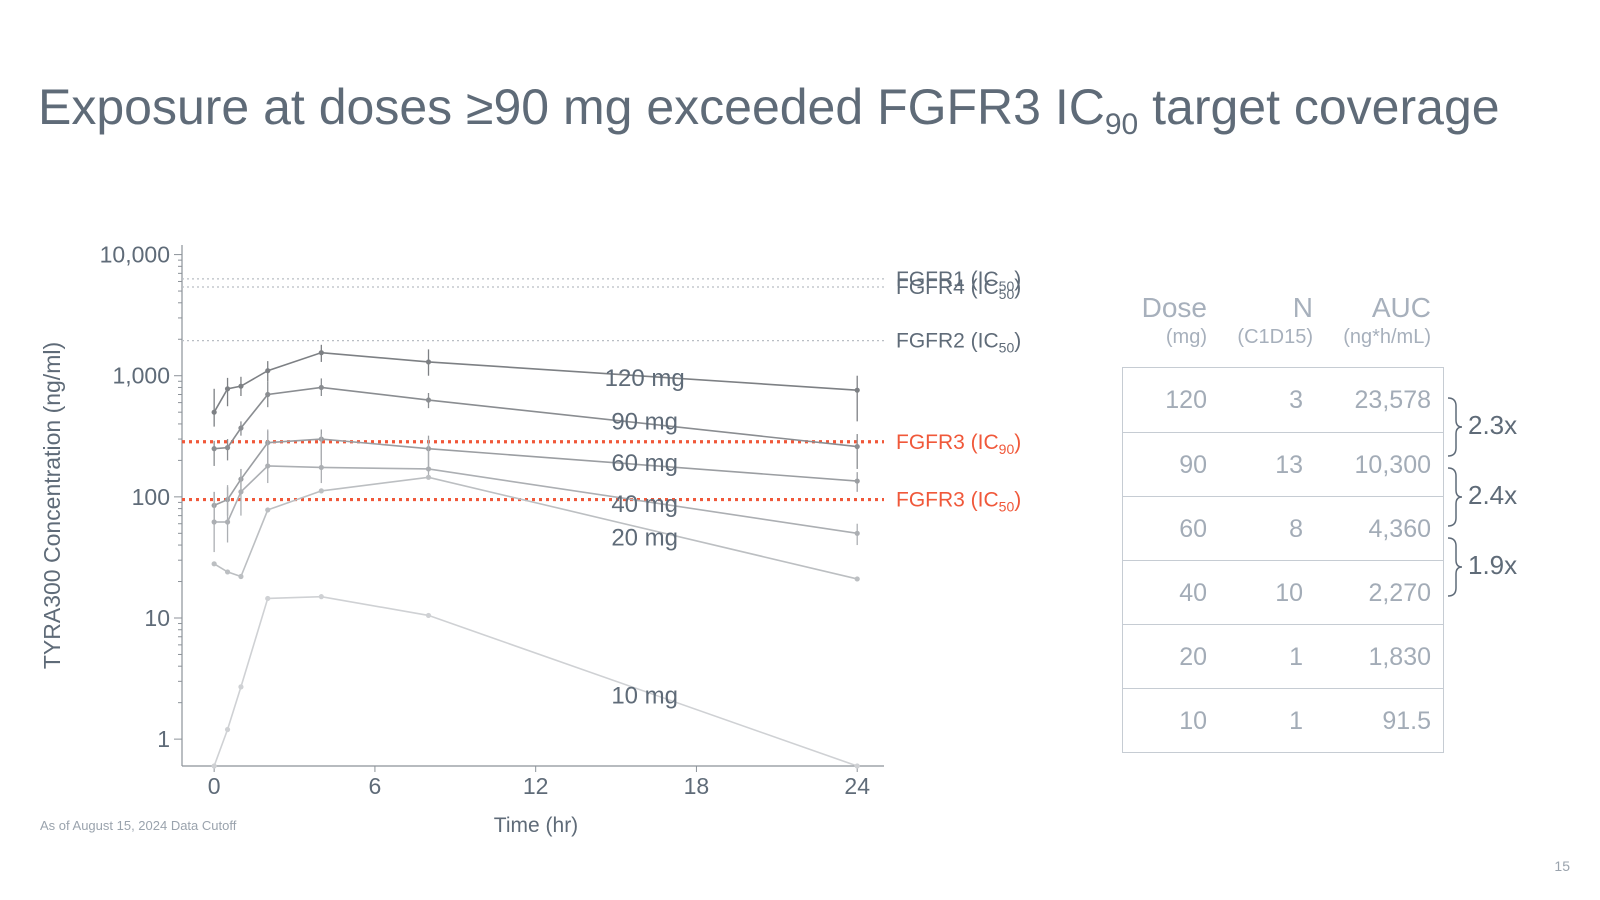 The width and height of the screenshot is (1600, 900). Describe the element at coordinates (135, 255) in the screenshot. I see `y-tick-label: 10,000` at that location.